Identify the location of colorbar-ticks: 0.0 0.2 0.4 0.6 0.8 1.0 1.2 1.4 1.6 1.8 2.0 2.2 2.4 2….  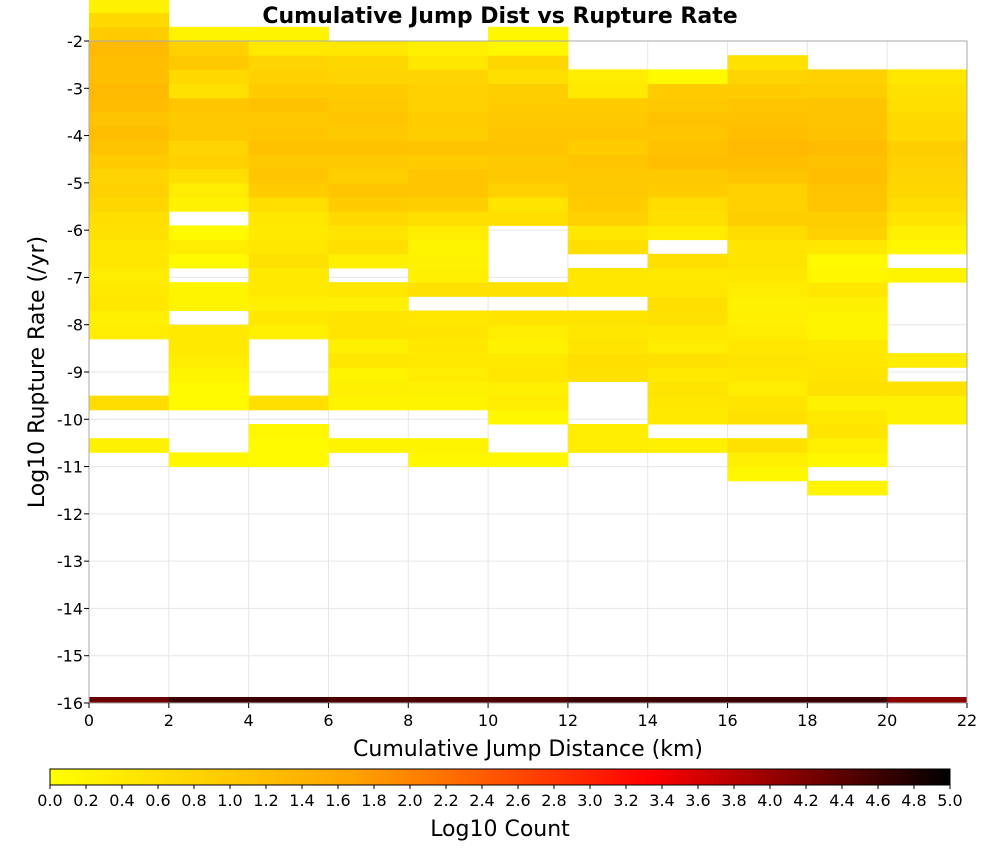
(500, 797).